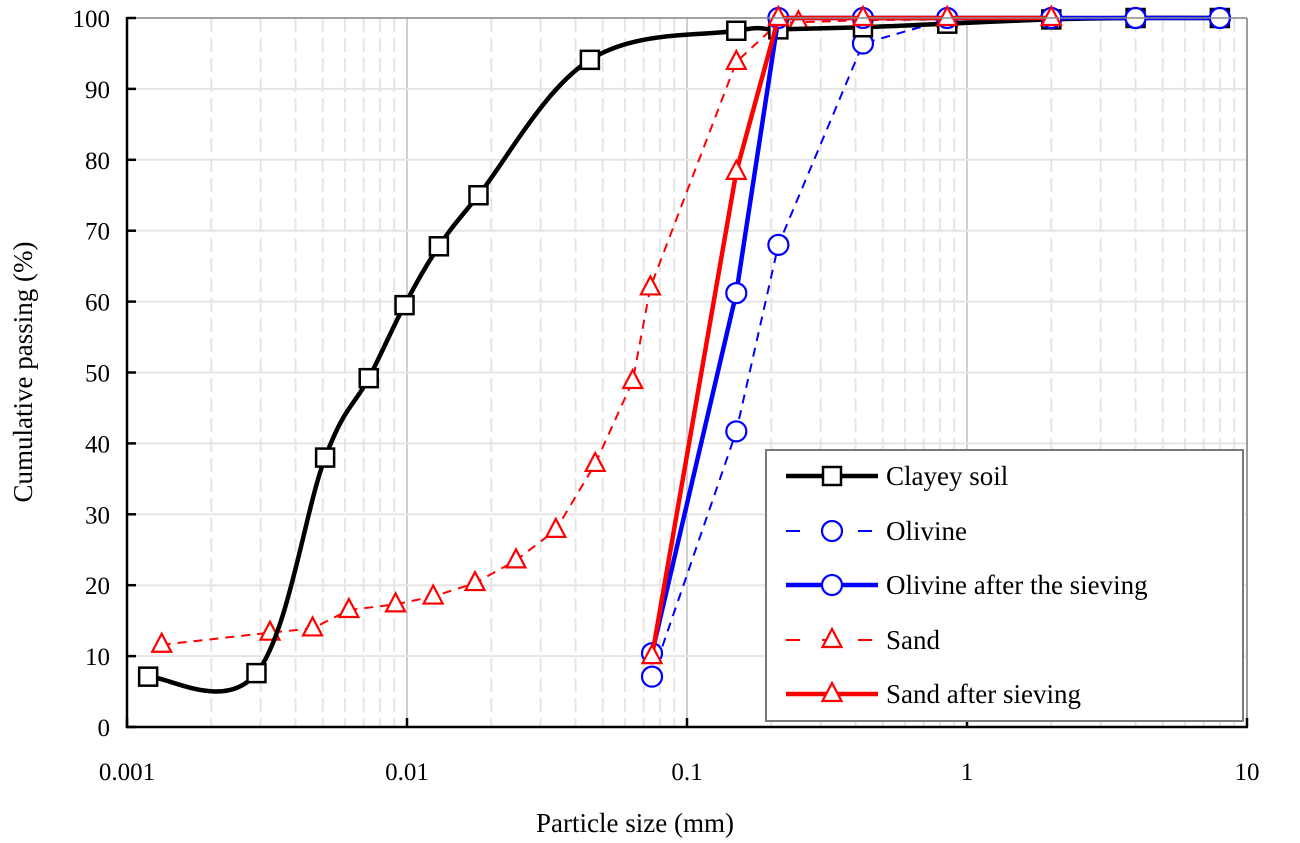 Image resolution: width=1300 pixels, height=843 pixels. Describe the element at coordinates (97, 444) in the screenshot. I see `y-tick-label: 40` at that location.